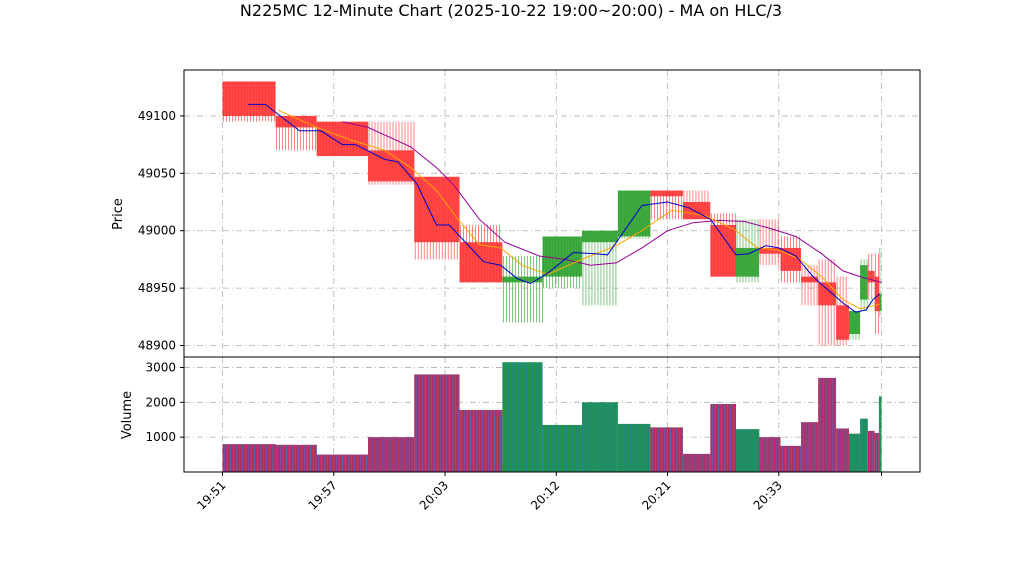 This screenshot has width=1022, height=575. Describe the element at coordinates (160, 437) in the screenshot. I see `volume-tick-label: 1000` at that location.